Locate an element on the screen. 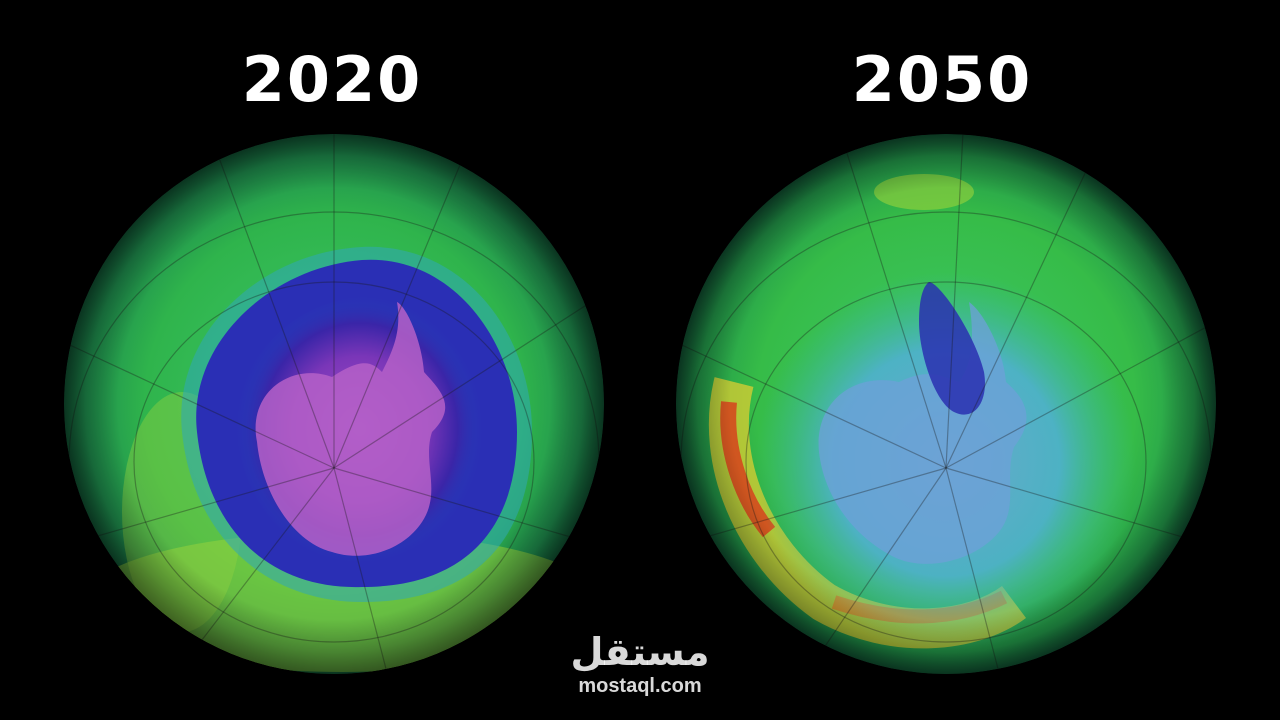 This screenshot has width=1280, height=720. year-label-2020: 2020 is located at coordinates (332, 79).